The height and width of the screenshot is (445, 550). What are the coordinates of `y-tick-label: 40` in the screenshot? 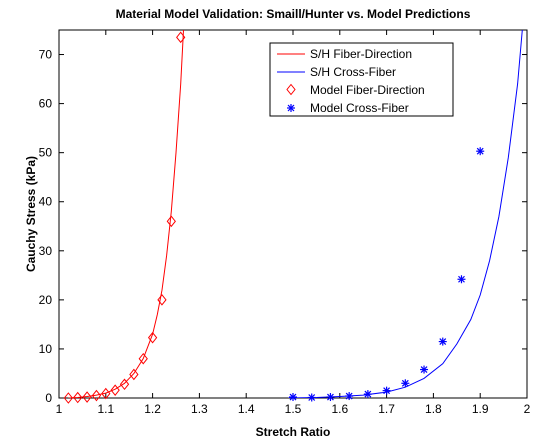 It's located at (46, 202).